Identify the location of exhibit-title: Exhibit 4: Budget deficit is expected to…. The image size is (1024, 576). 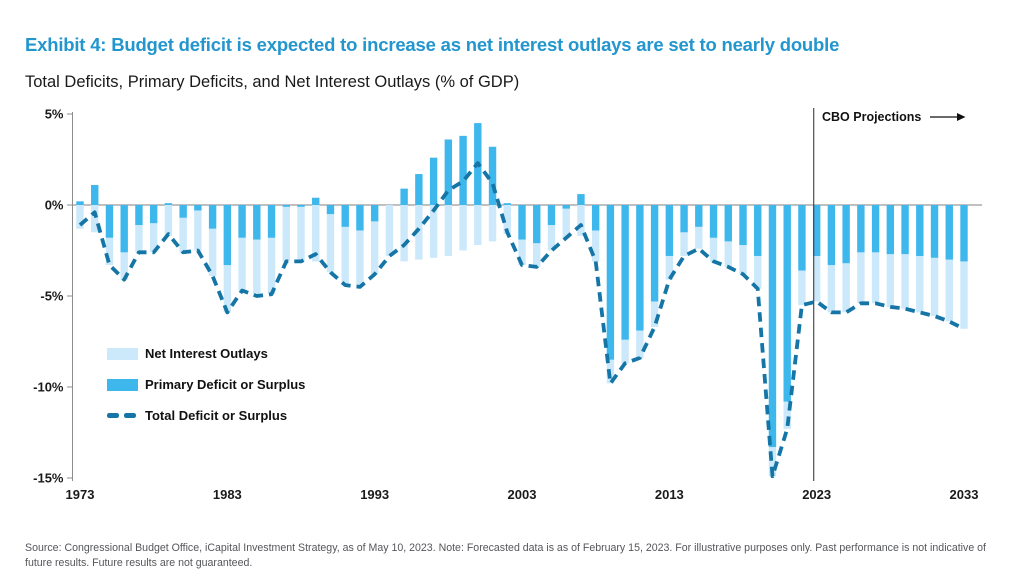
(432, 45).